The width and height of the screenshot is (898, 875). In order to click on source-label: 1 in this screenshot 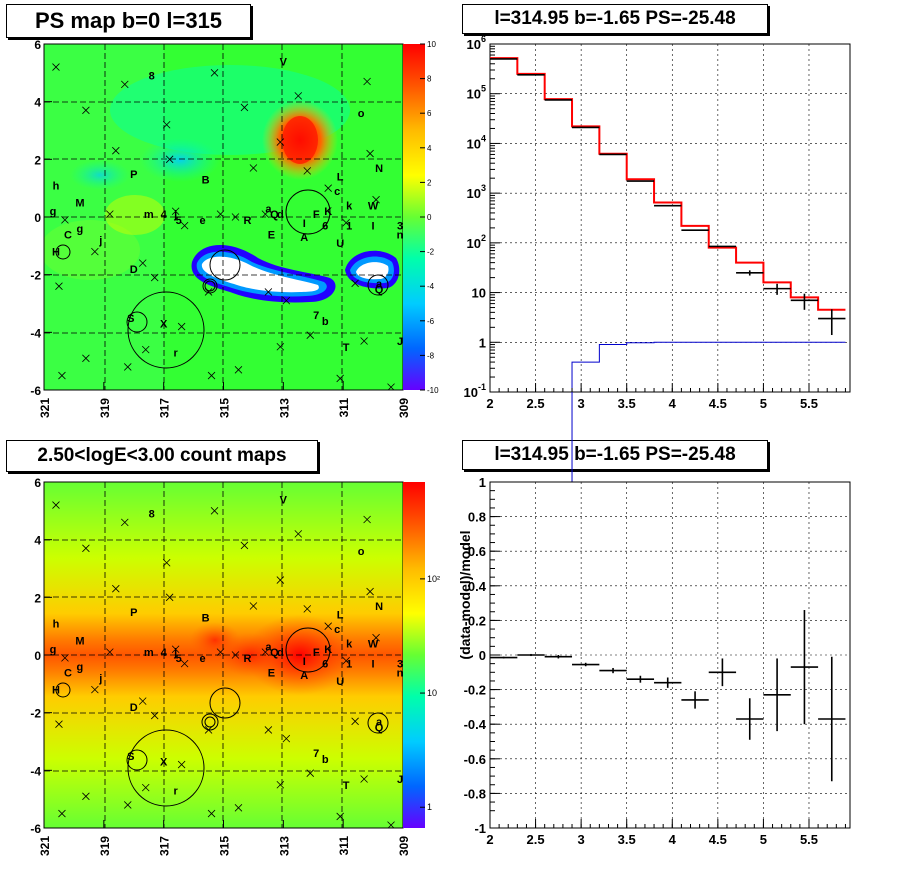, I will do `click(349, 665)`.